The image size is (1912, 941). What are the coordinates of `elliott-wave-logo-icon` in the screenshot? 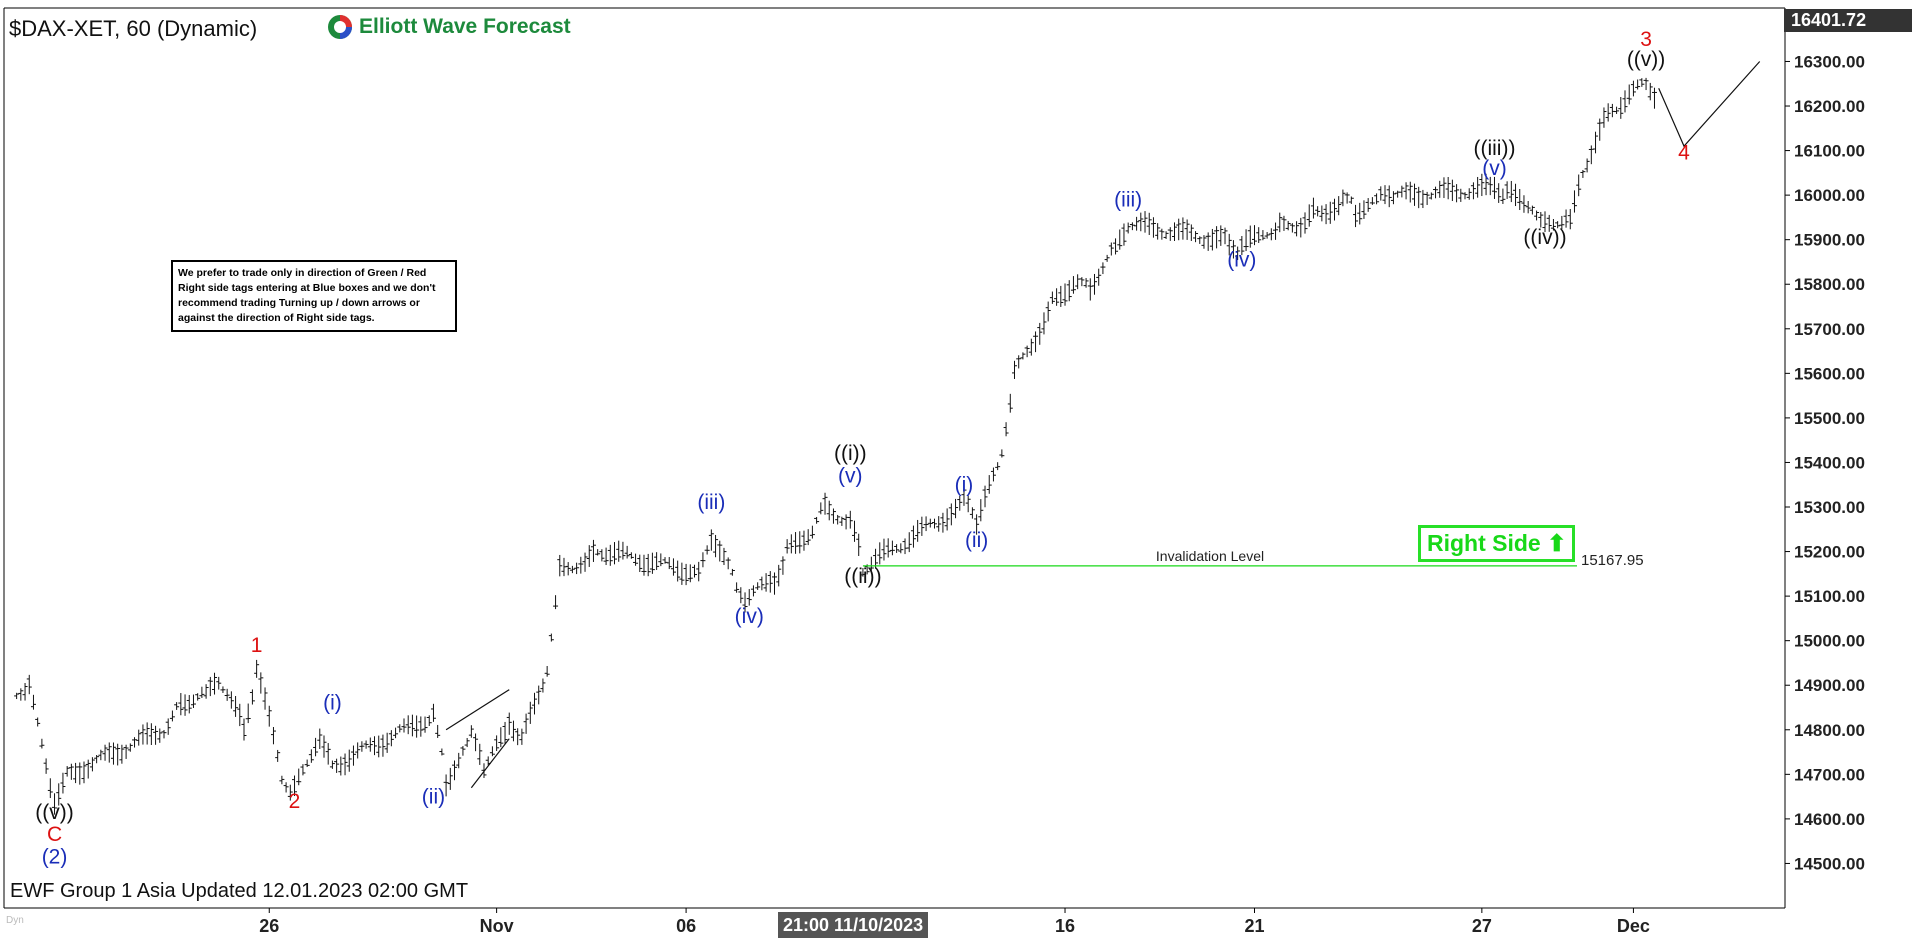 It's located at (340, 27).